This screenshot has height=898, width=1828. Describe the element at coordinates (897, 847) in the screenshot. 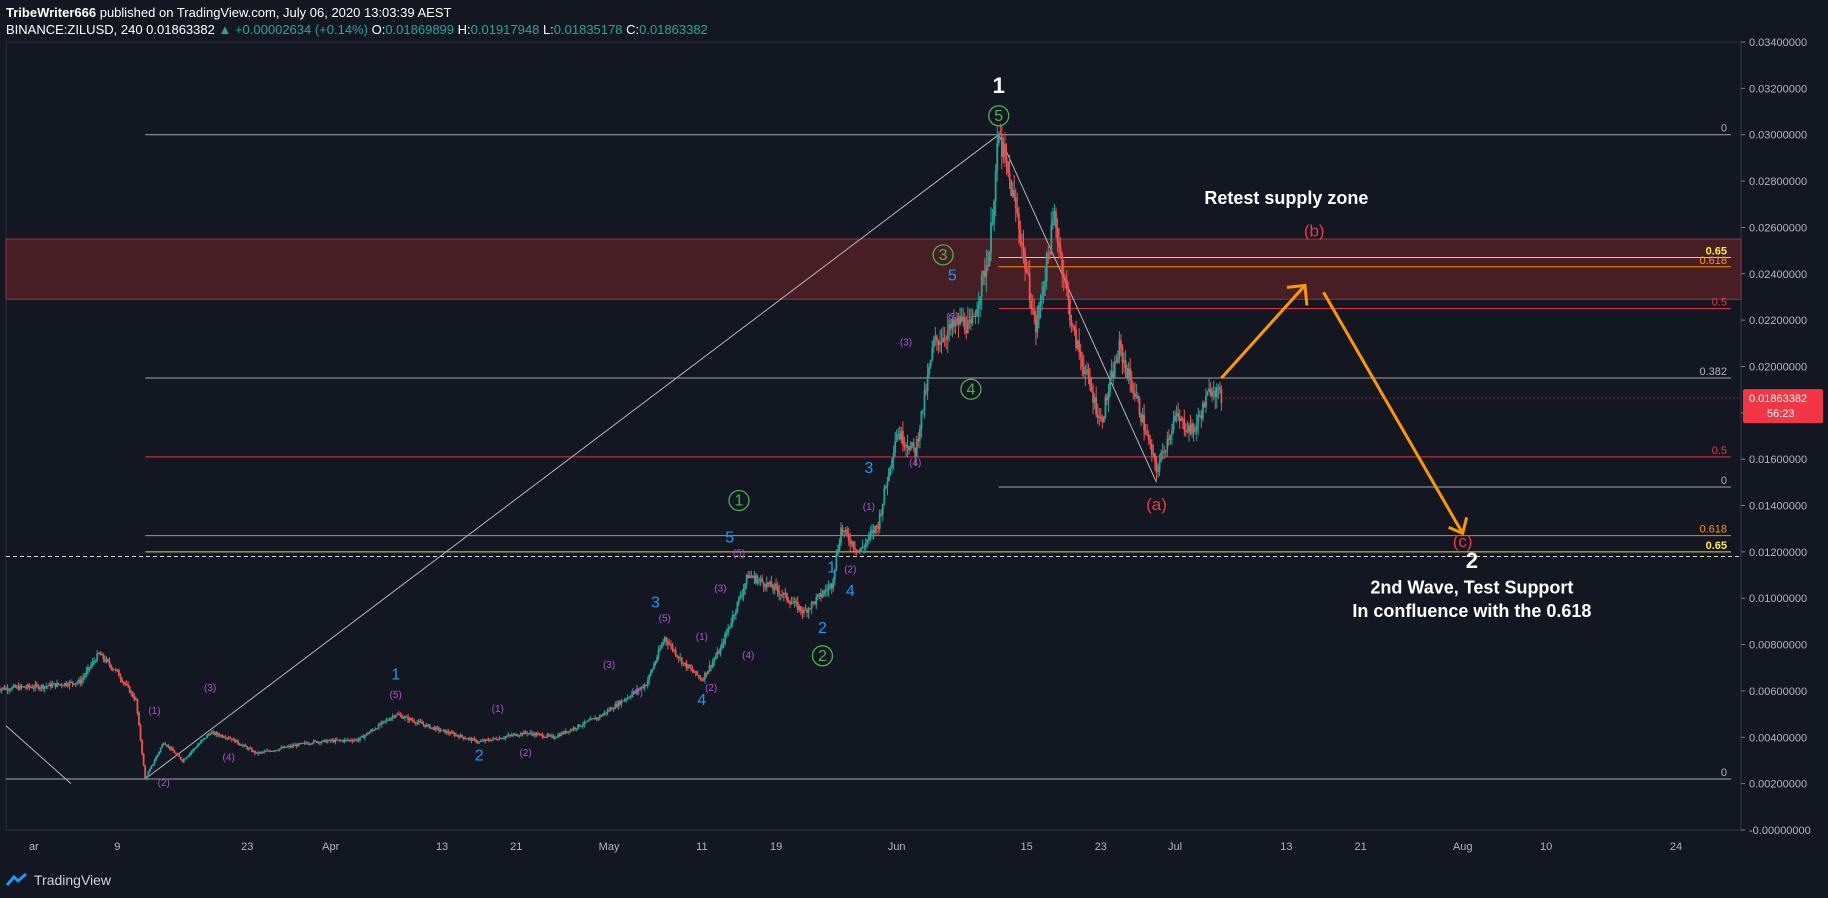

I see `time-tick-label: Jun` at that location.